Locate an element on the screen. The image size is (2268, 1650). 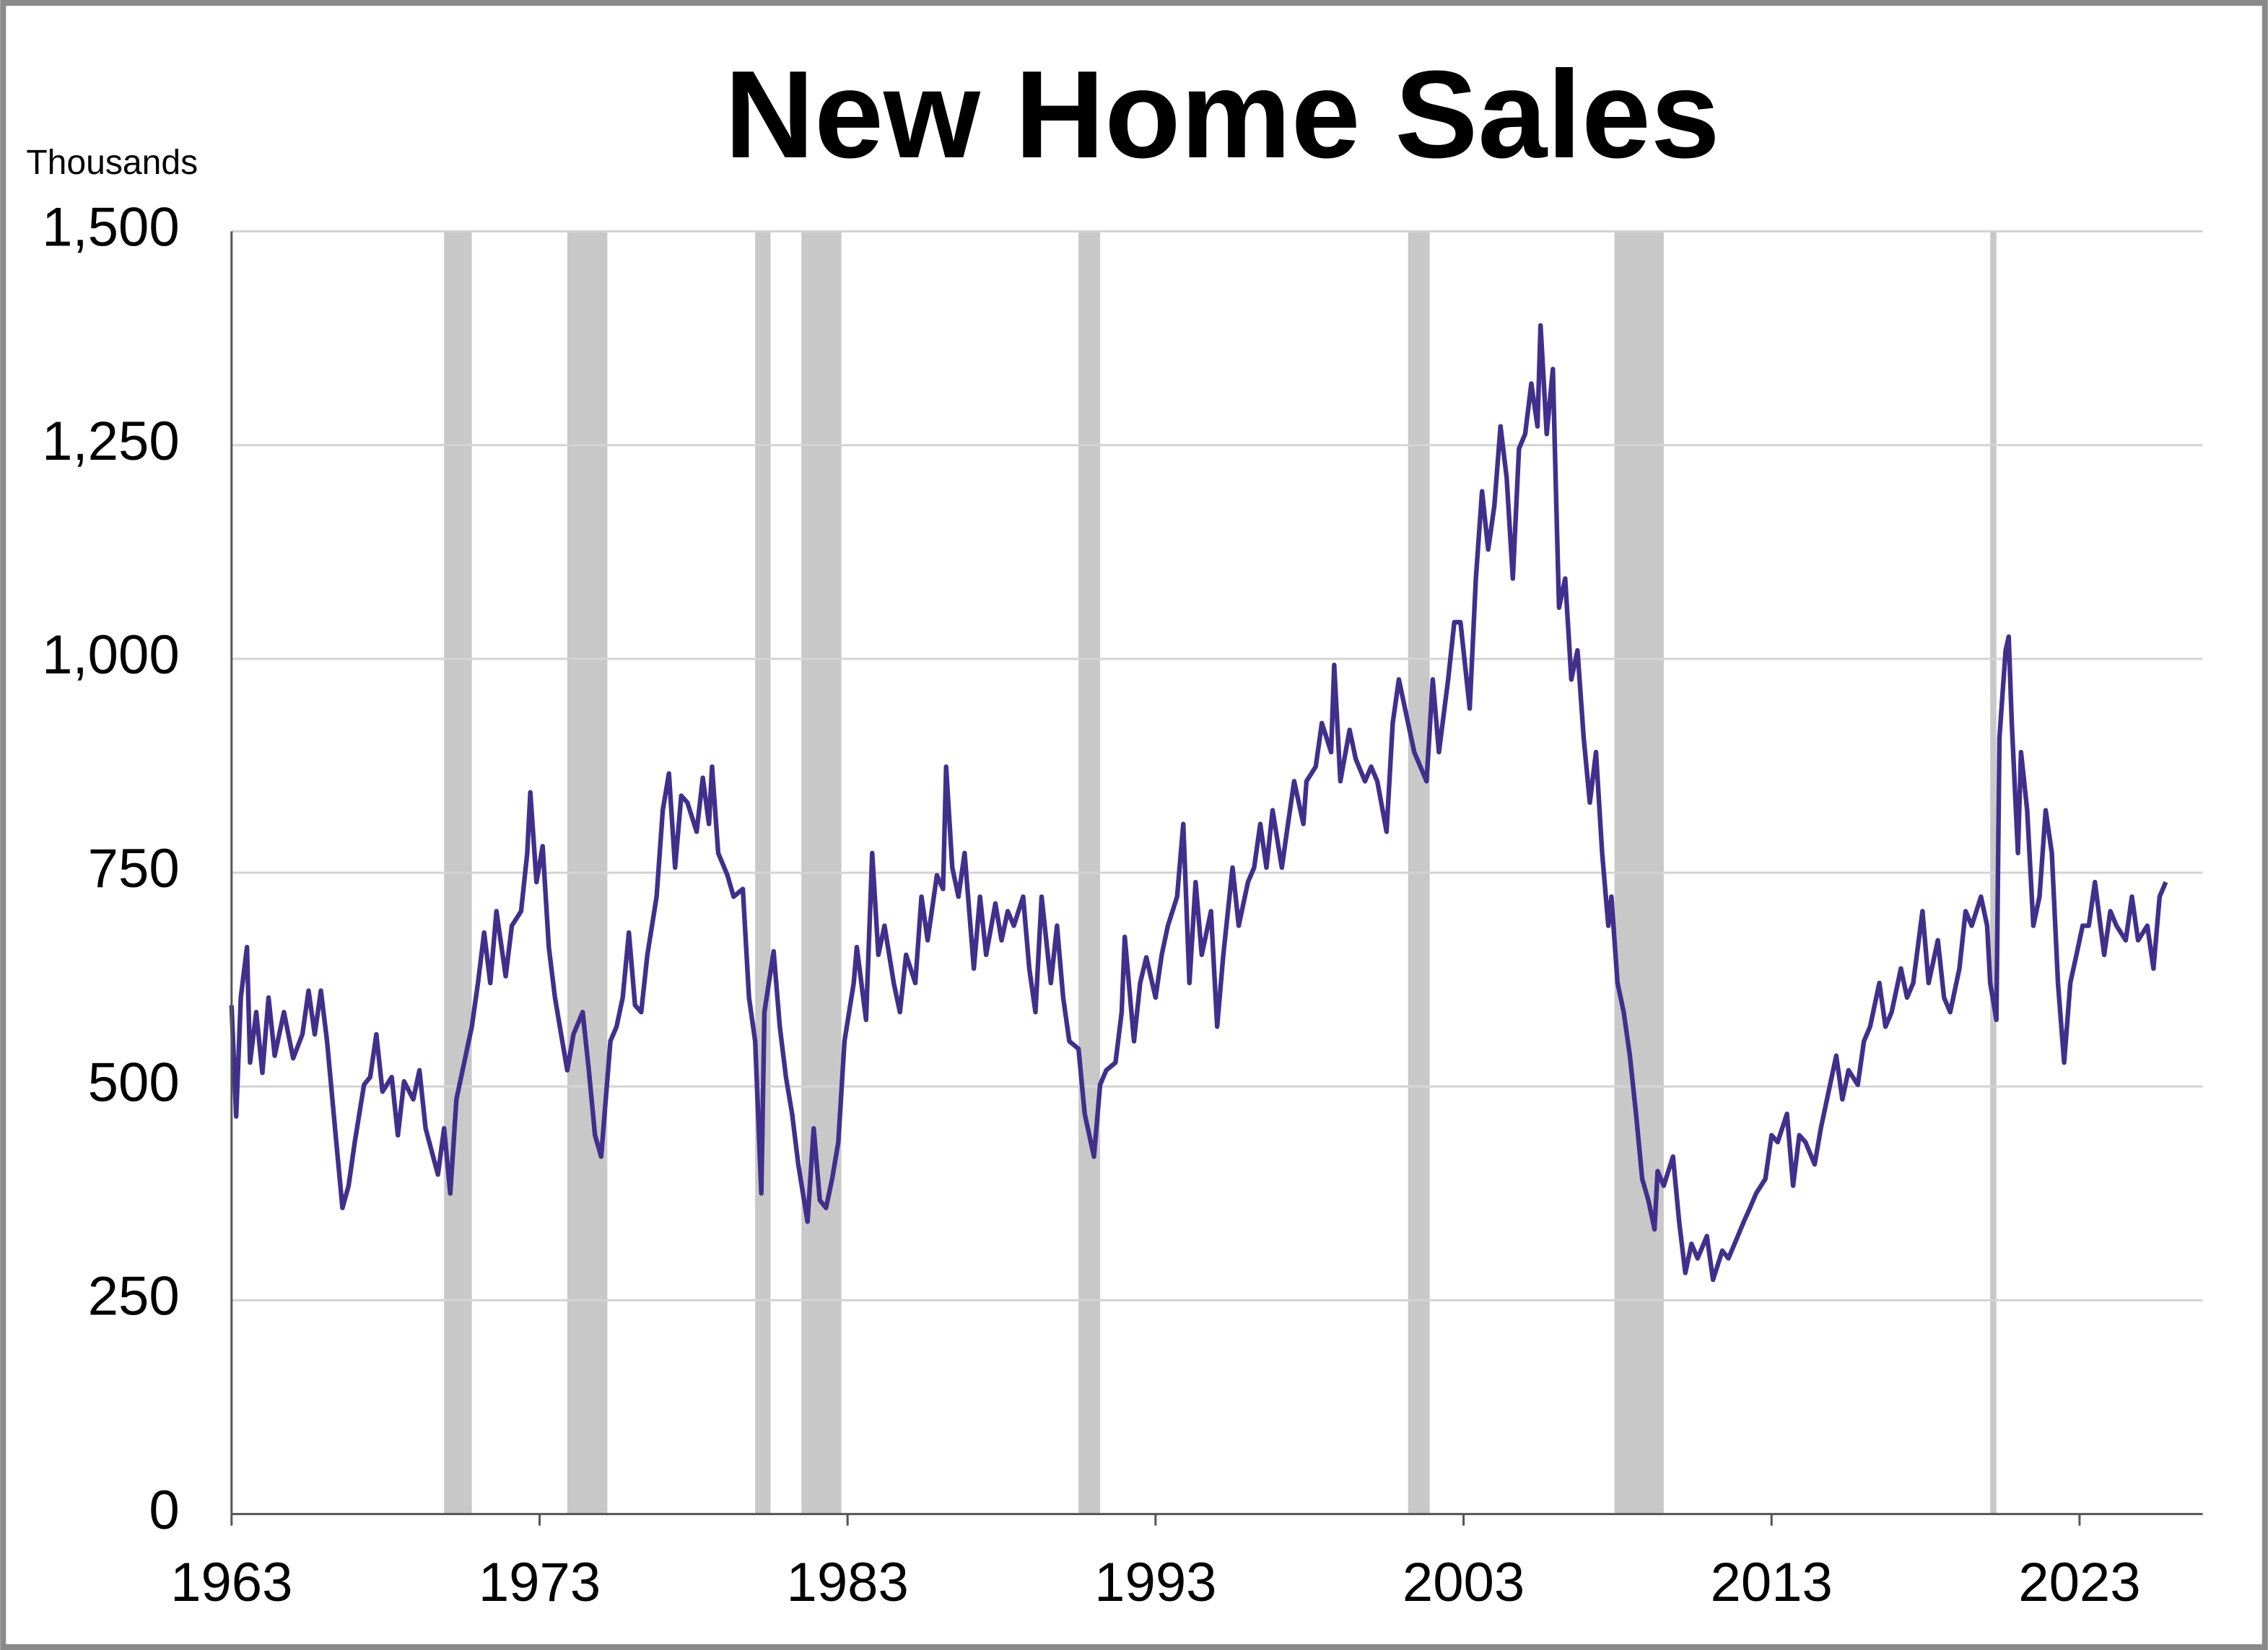
y-tick-label: 250 is located at coordinates (134, 1296).